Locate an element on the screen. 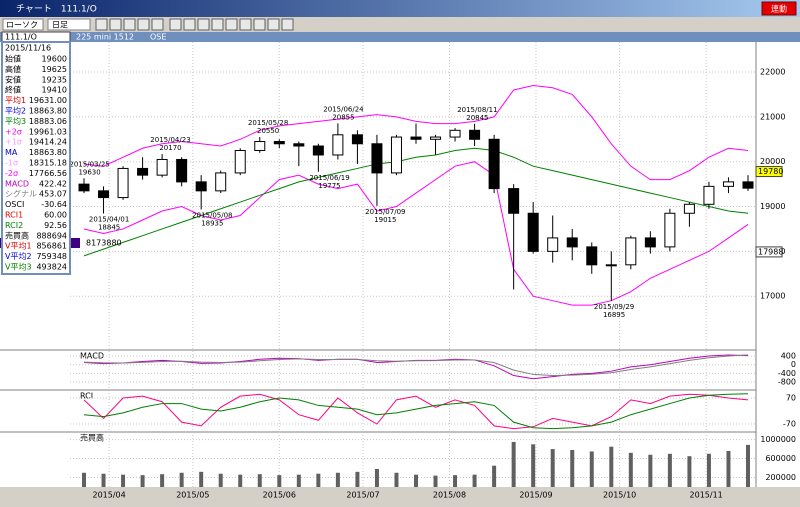 This screenshot has width=800, height=507. symbol-code: 111.1/O is located at coordinates (21, 37).